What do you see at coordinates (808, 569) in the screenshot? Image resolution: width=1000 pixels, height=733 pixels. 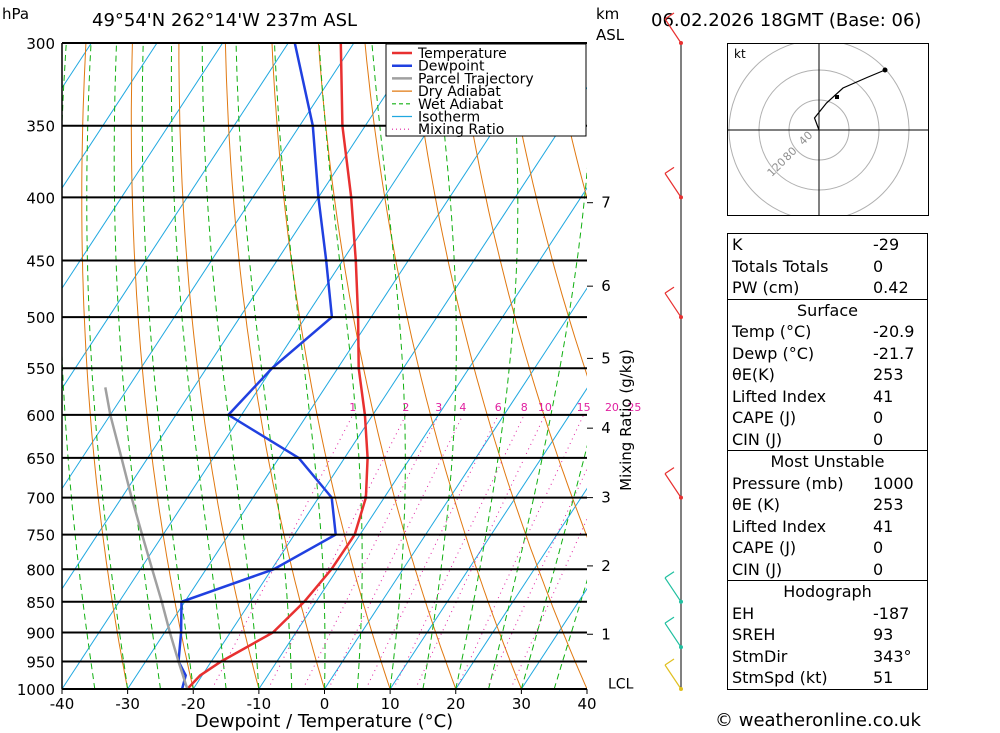 I see `most-unstable-row: CIN (J) 0` at bounding box center [808, 569].